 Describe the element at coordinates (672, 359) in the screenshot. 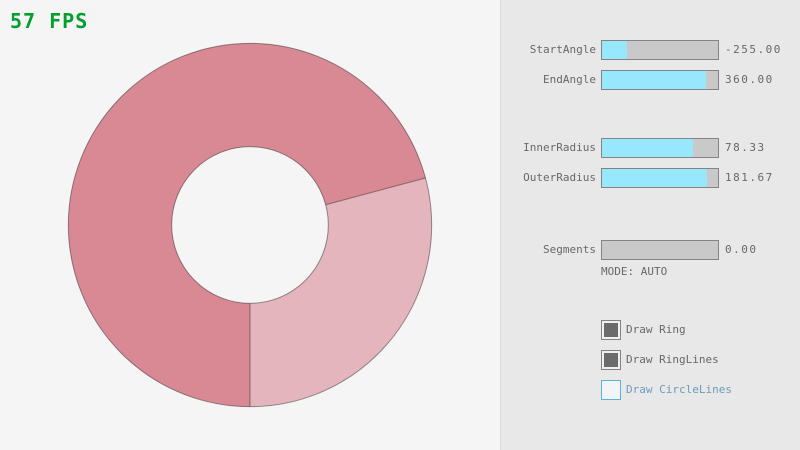

I see `draw-ringlines-label: Draw RingLines` at that location.